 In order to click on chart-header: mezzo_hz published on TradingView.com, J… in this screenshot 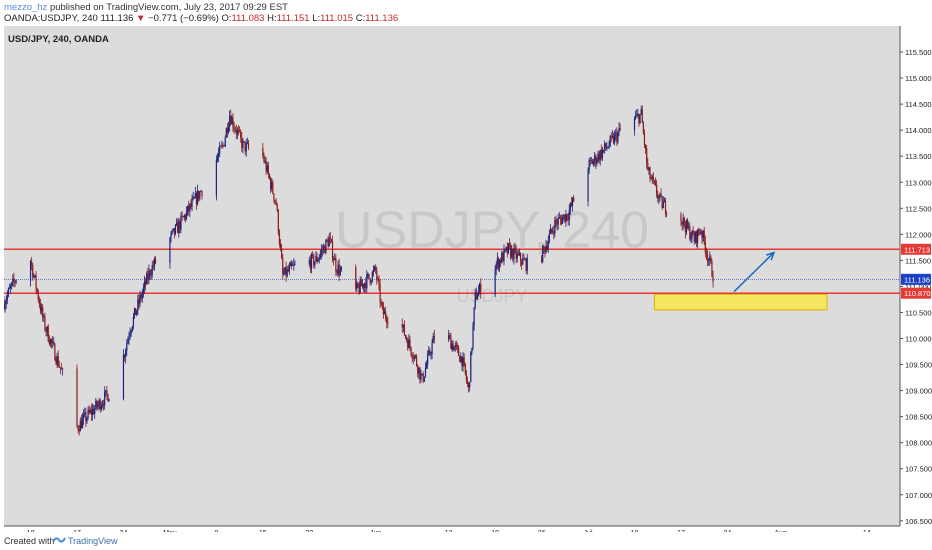, I will do `click(466, 13)`.